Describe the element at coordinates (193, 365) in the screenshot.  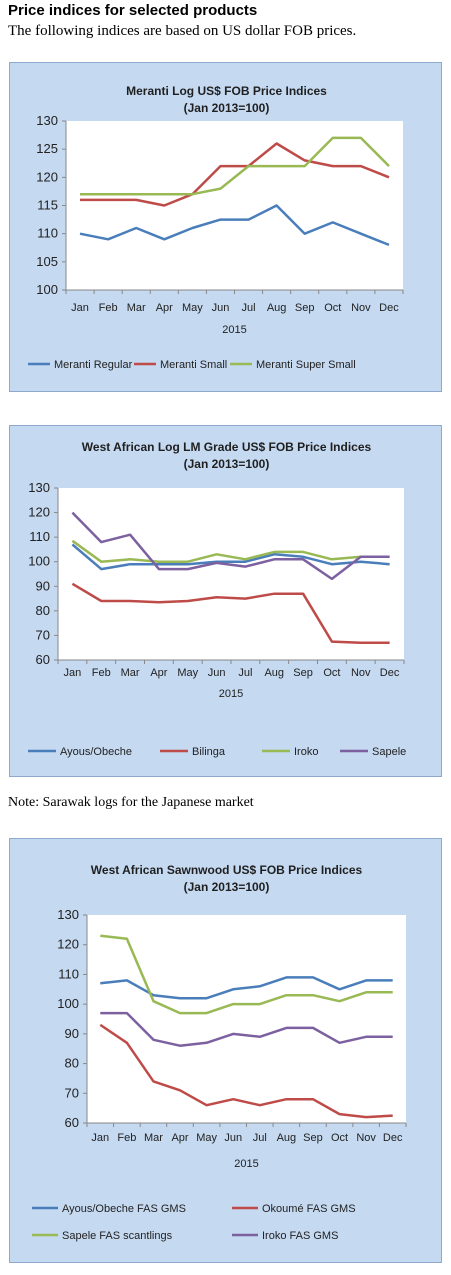
I see `legend-label-meranti-small: Meranti Small` at that location.